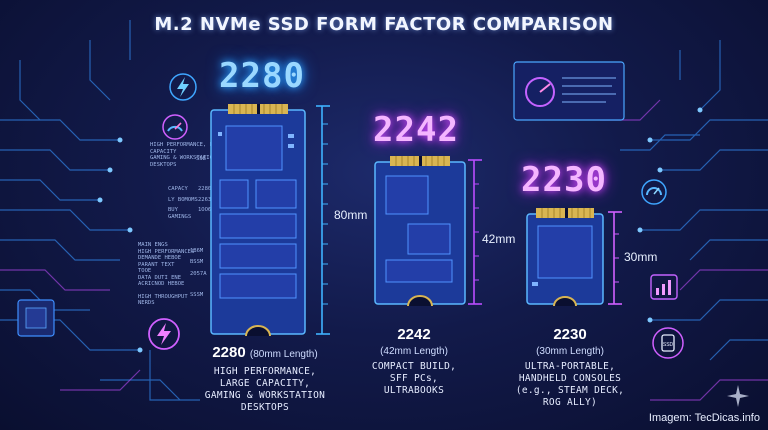 The height and width of the screenshot is (430, 768). I want to click on spec-value: 1B6M, so click(197, 251).